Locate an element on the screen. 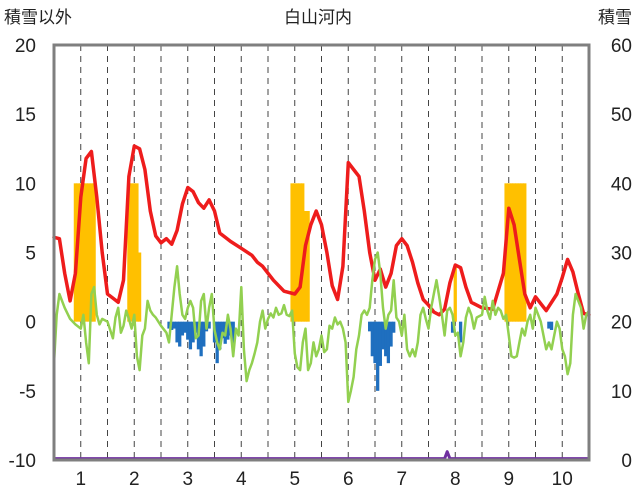 This screenshot has width=636, height=501. left-tick-label: 0 is located at coordinates (30, 323).